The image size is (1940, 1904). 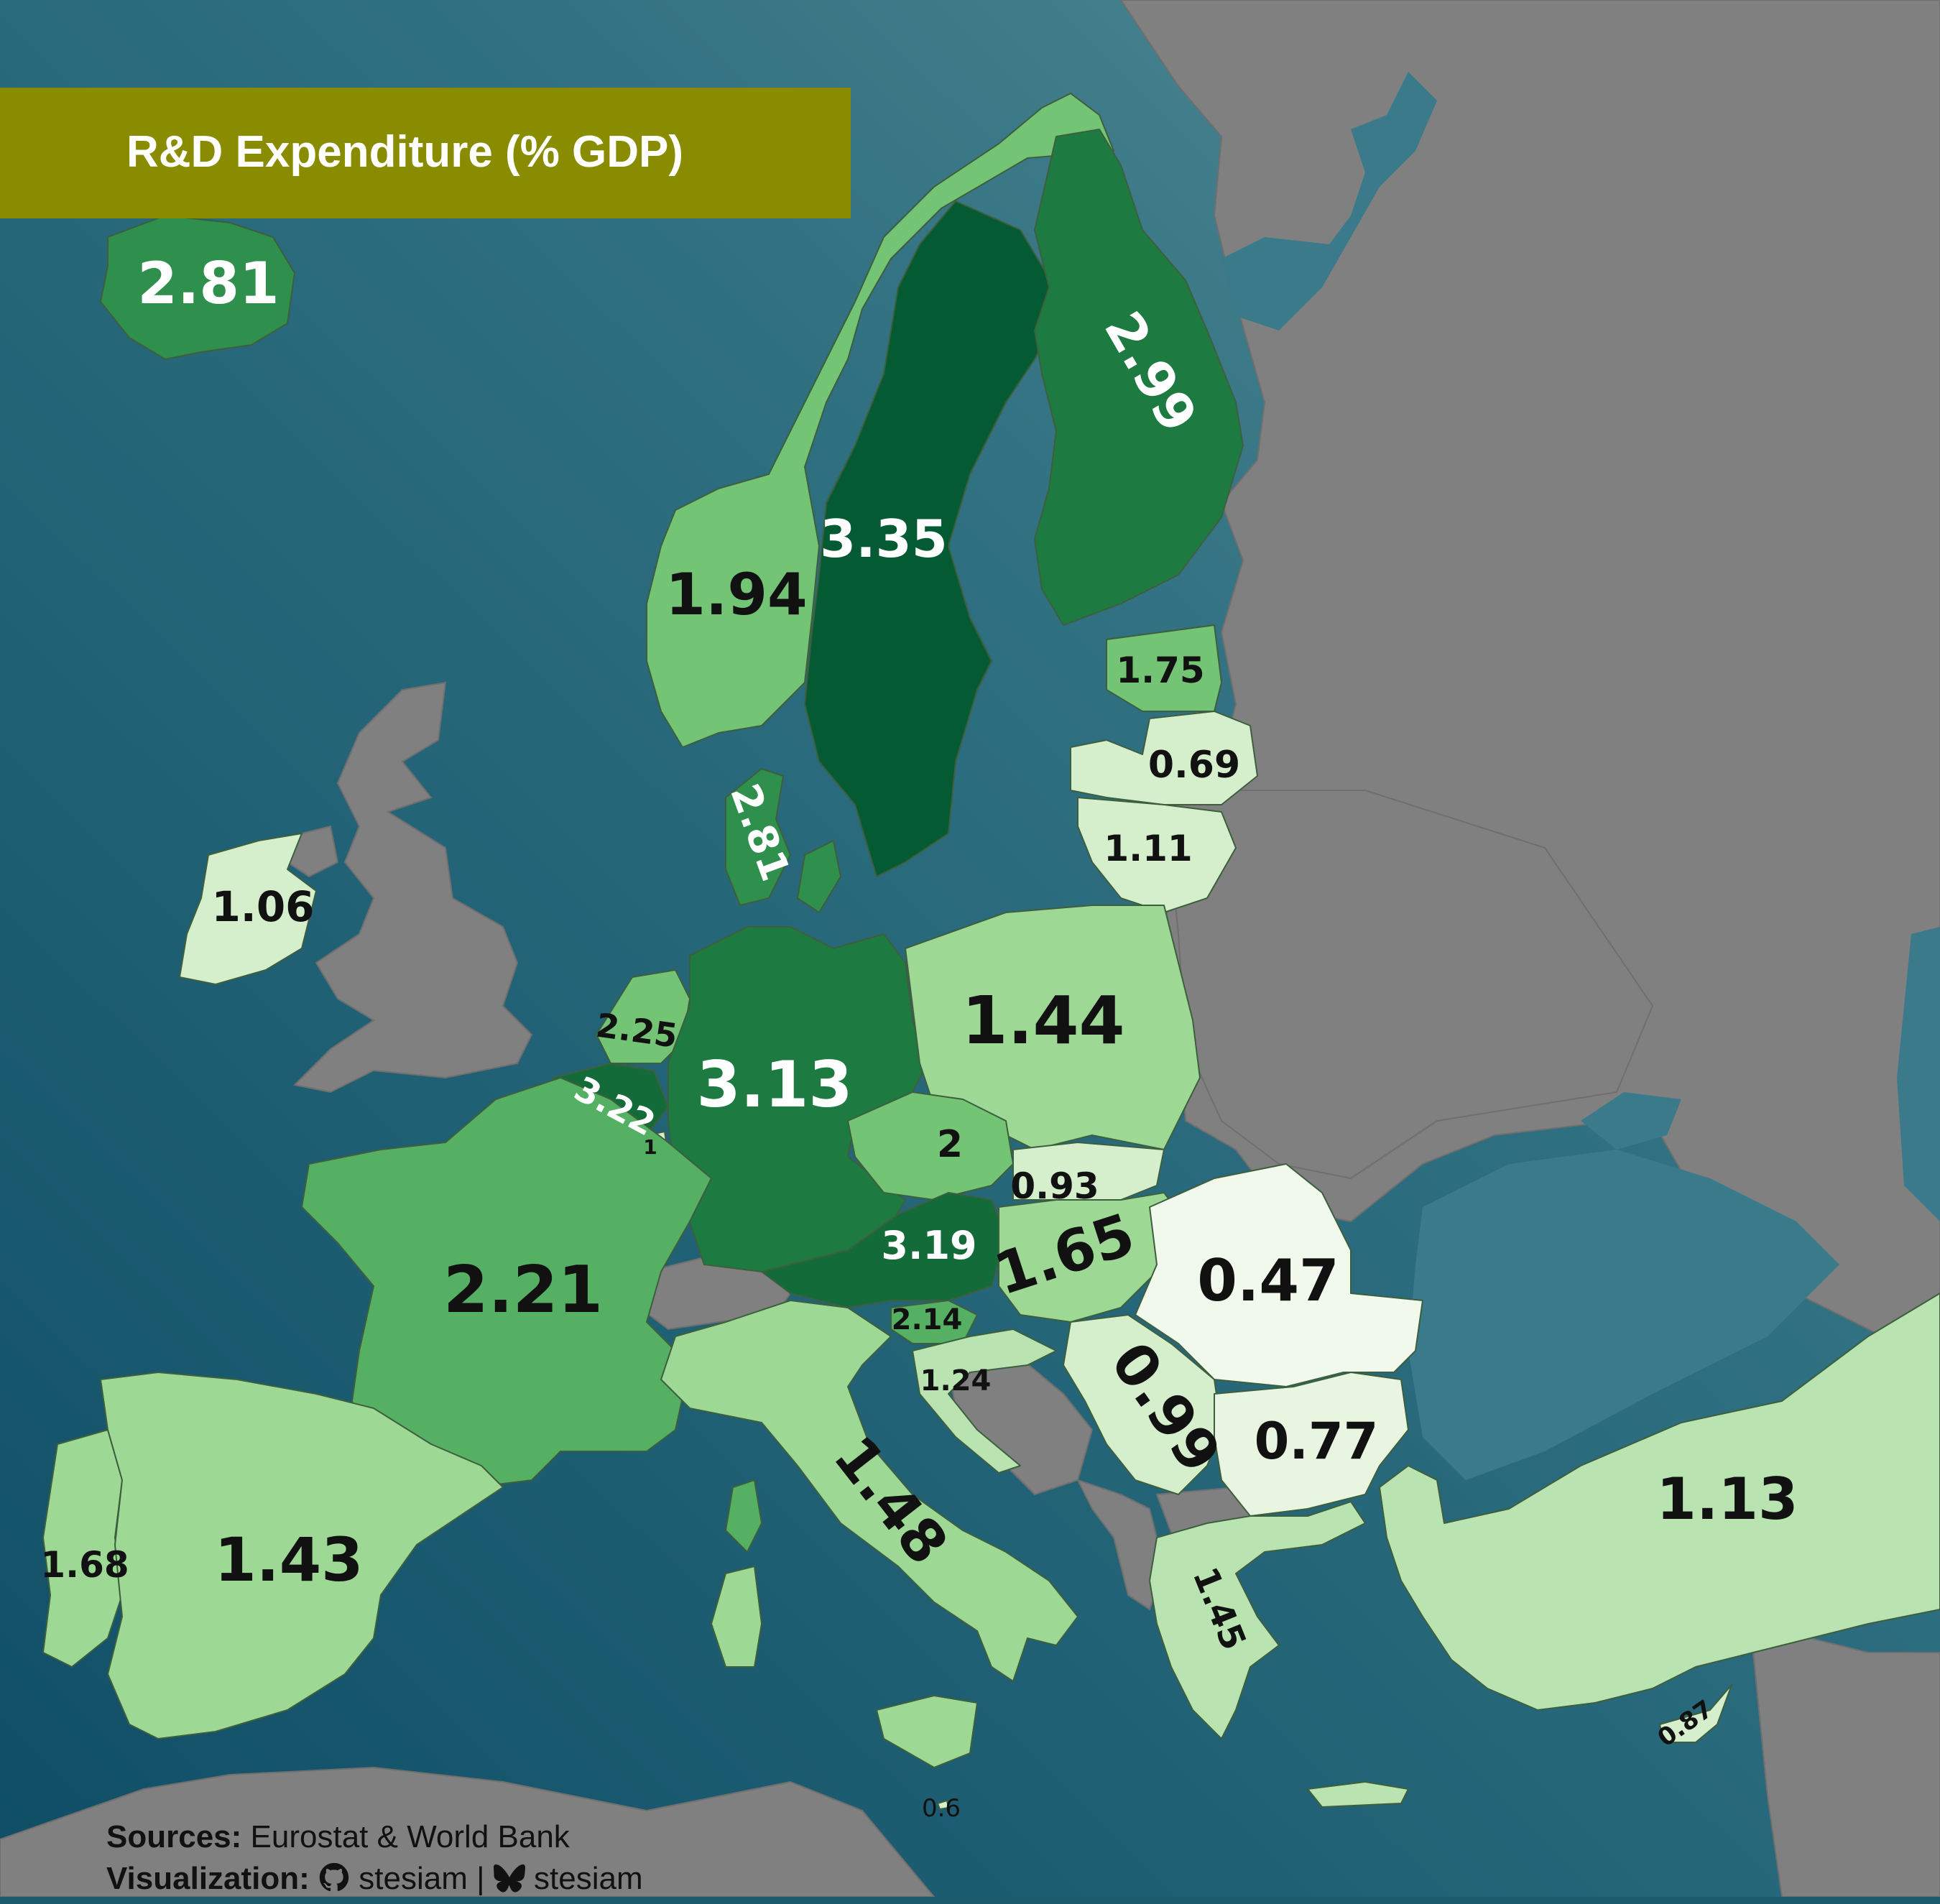 I want to click on land-middle-east, so click(x=1846, y=1767).